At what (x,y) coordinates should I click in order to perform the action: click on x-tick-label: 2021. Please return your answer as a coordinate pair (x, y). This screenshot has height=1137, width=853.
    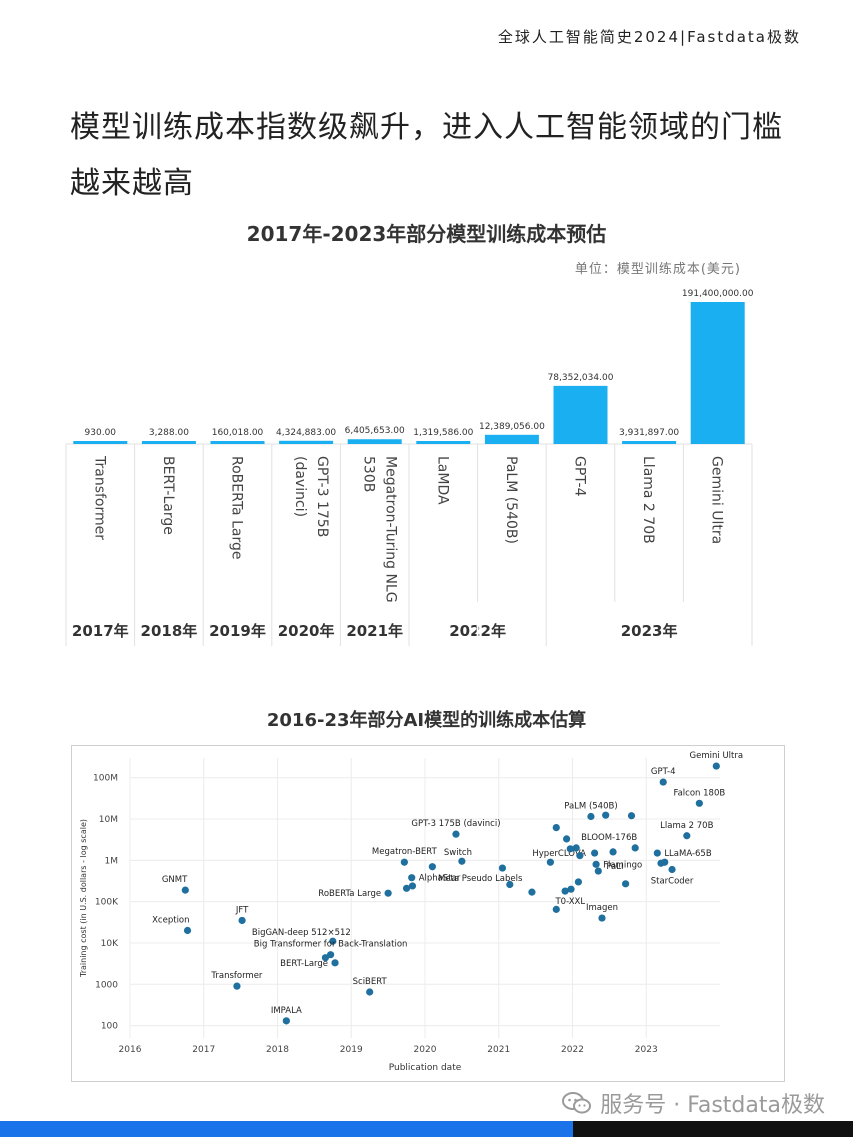
    Looking at the image, I should click on (498, 1050).